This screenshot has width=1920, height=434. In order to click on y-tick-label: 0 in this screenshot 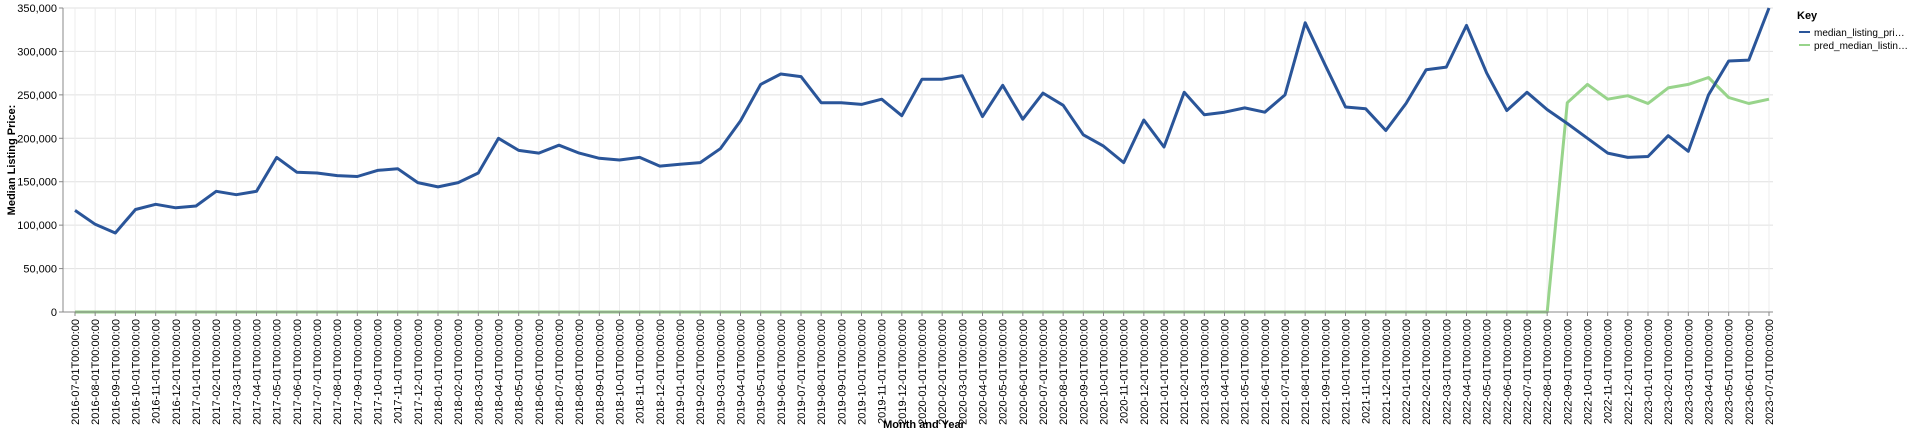, I will do `click(54, 313)`.